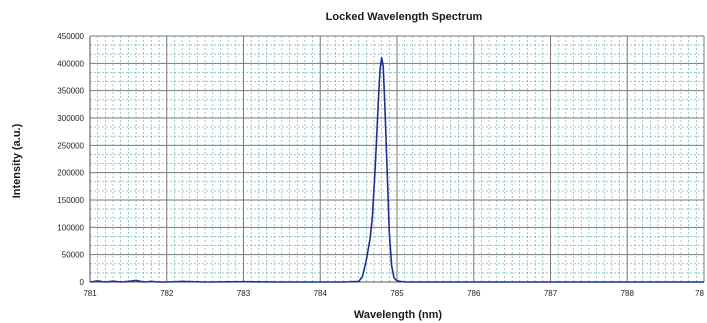 The width and height of the screenshot is (707, 323). Describe the element at coordinates (82, 282) in the screenshot. I see `y-tick-label: 0` at that location.